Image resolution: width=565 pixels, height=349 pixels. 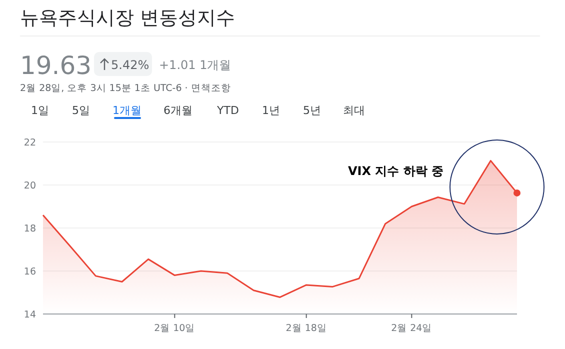 I want to click on text: YTD, so click(x=227, y=110).